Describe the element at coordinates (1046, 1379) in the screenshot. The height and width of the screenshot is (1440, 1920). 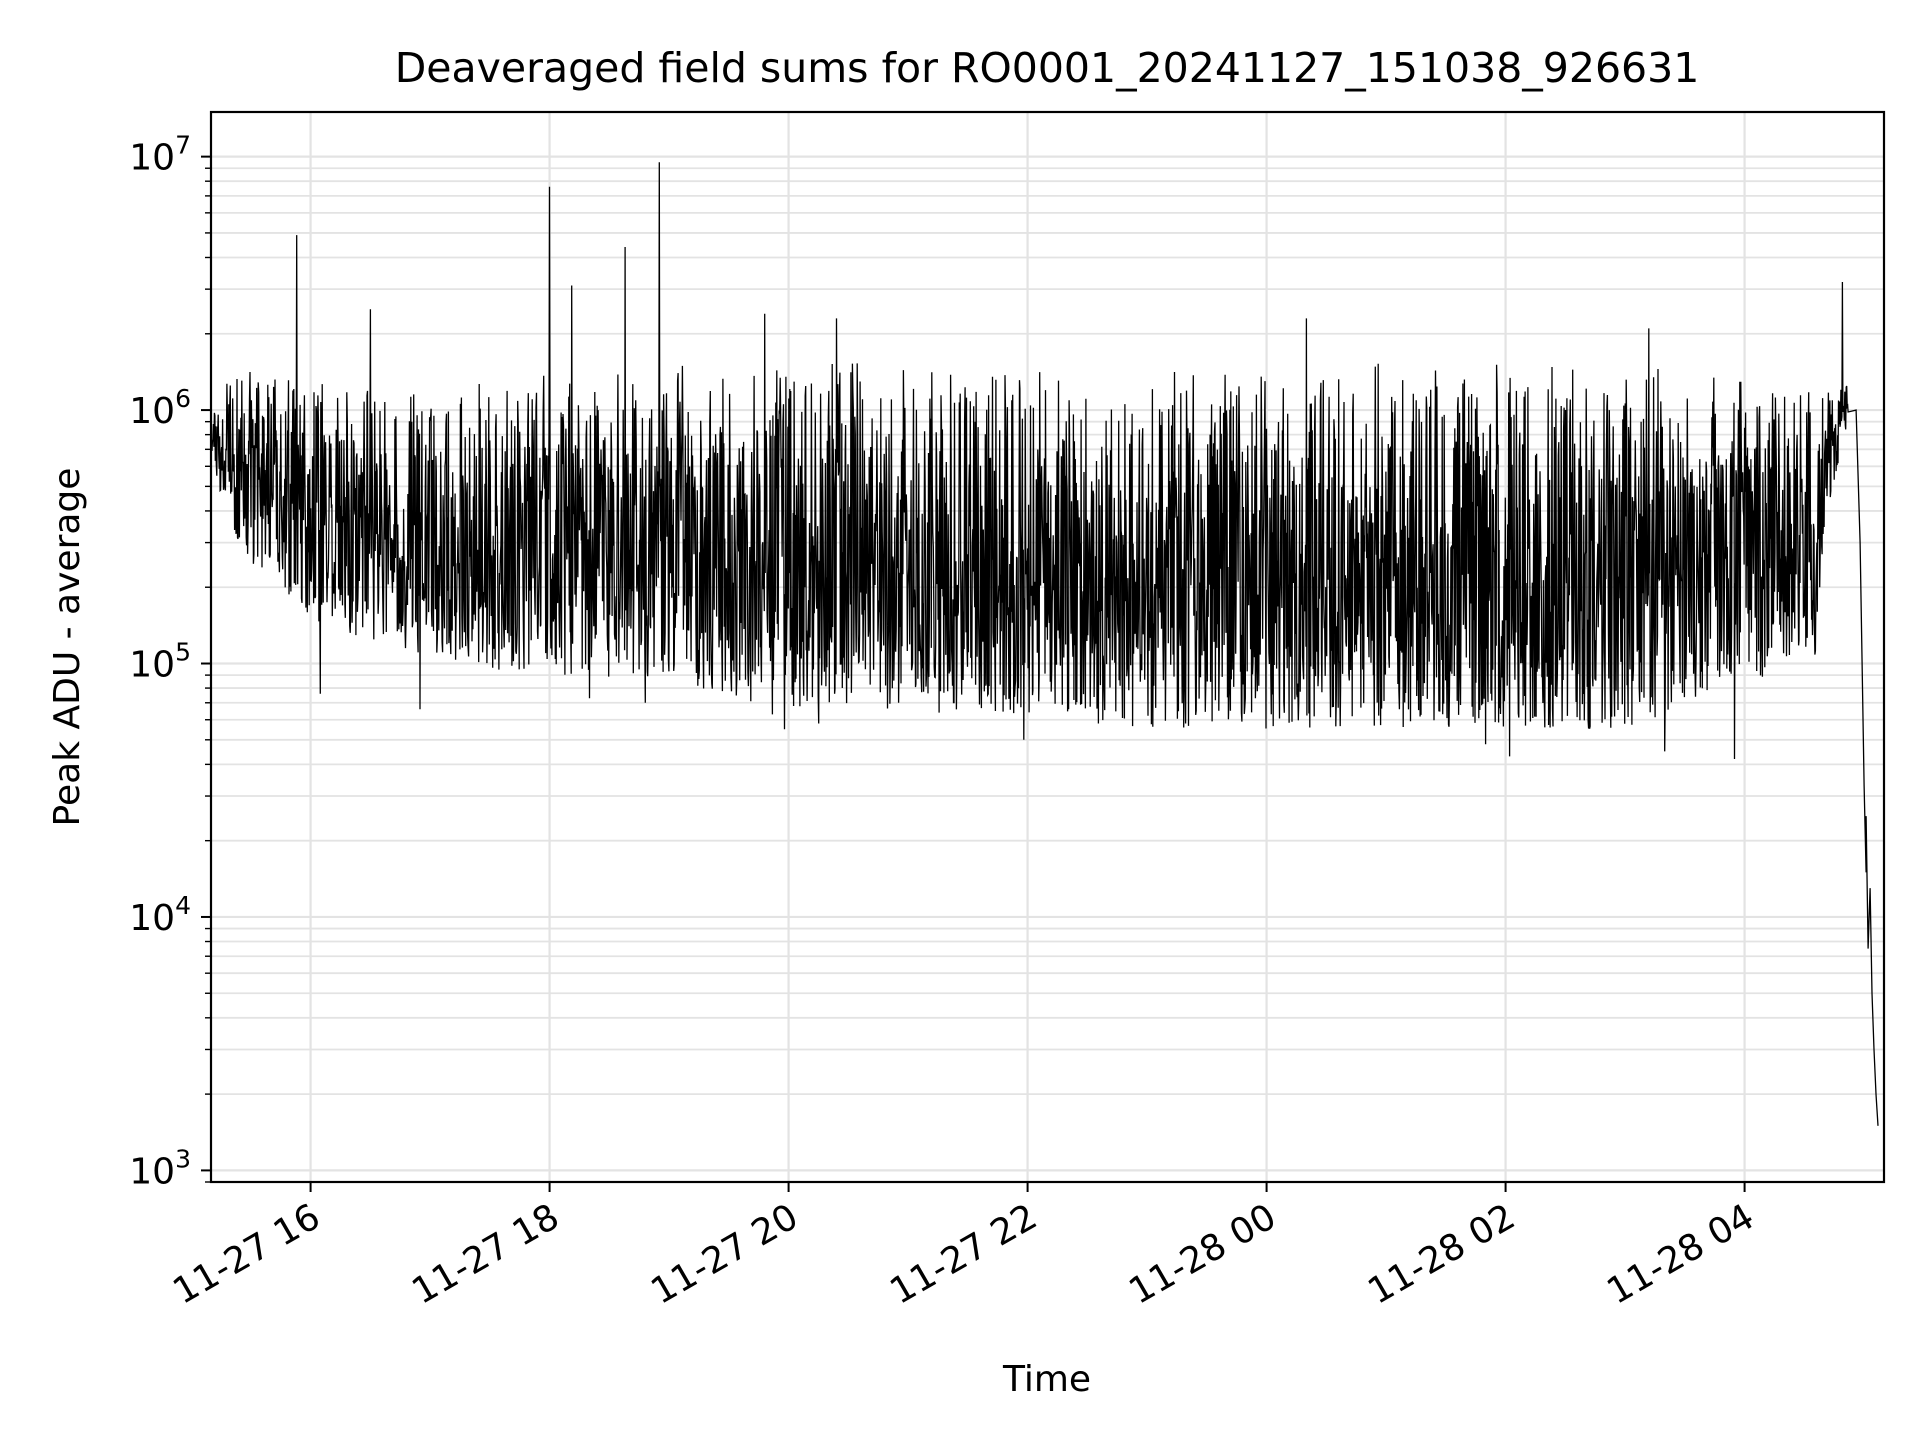
I see `x-axis-label: Time` at that location.